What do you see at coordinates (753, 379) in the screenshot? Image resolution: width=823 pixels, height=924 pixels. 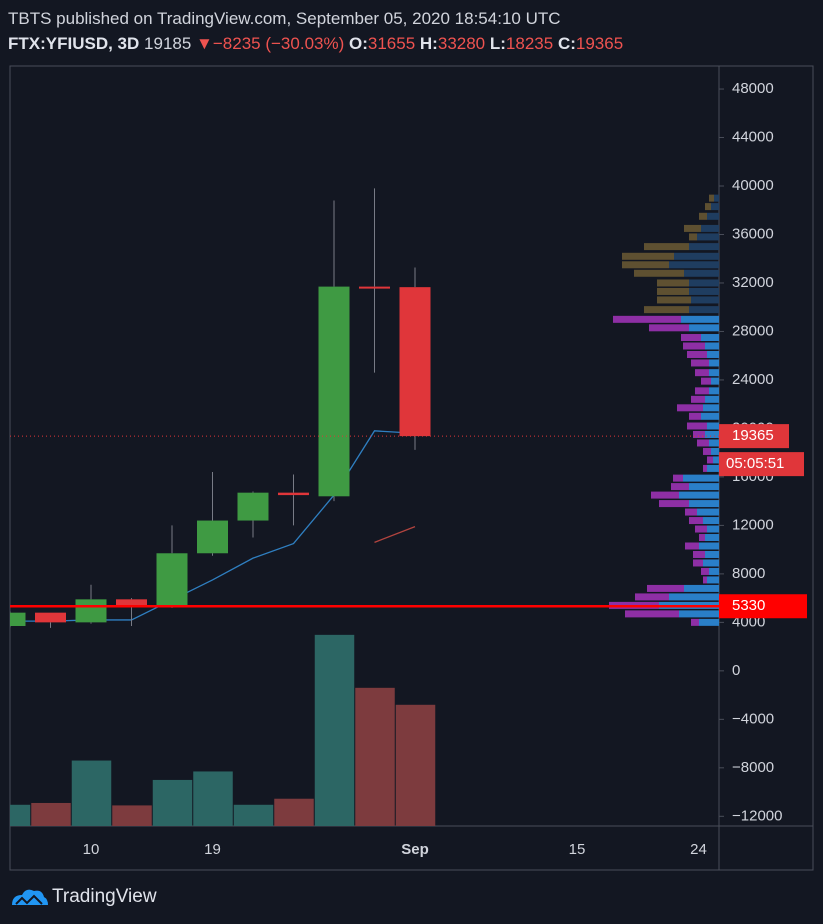 I see `y-tick-label: 24000` at bounding box center [753, 379].